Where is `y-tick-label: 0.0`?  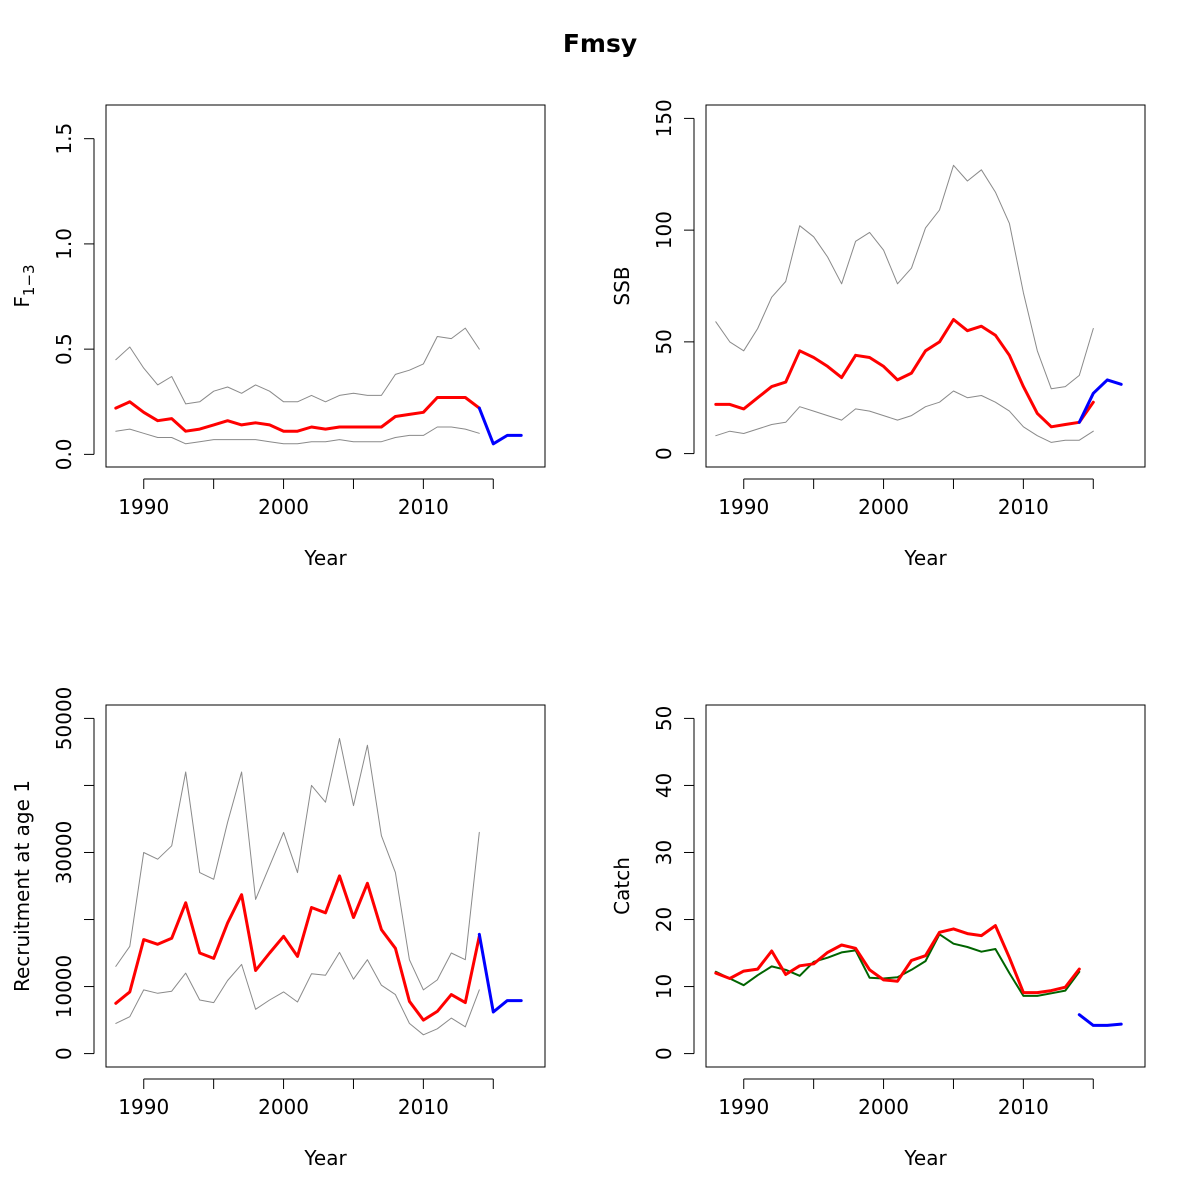 y-tick-label: 0.0 is located at coordinates (64, 454).